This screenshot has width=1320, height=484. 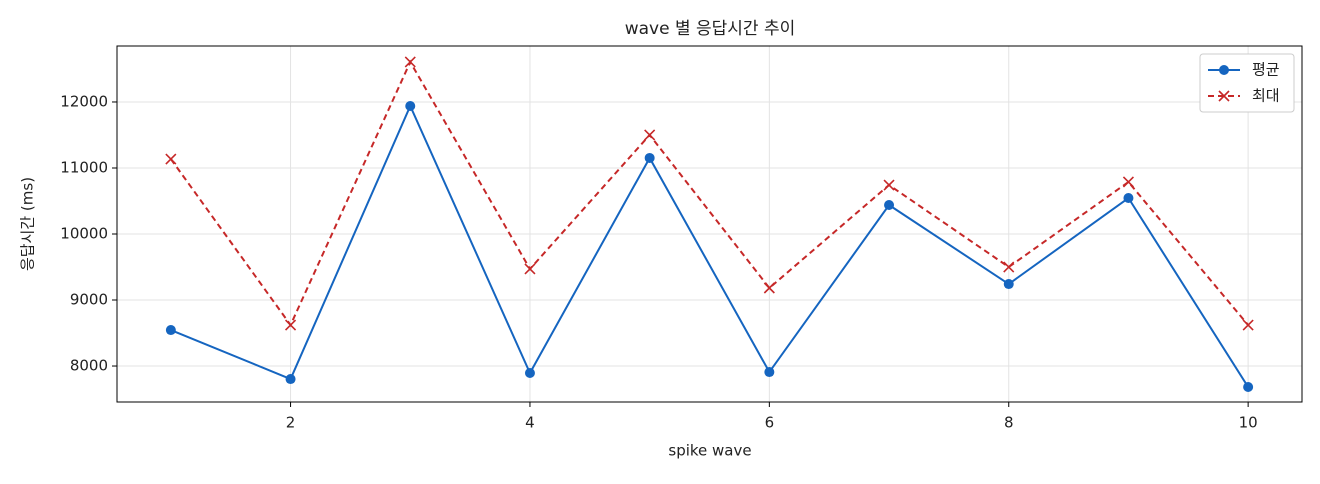 I want to click on y-tick-label: 12000, so click(x=84, y=101).